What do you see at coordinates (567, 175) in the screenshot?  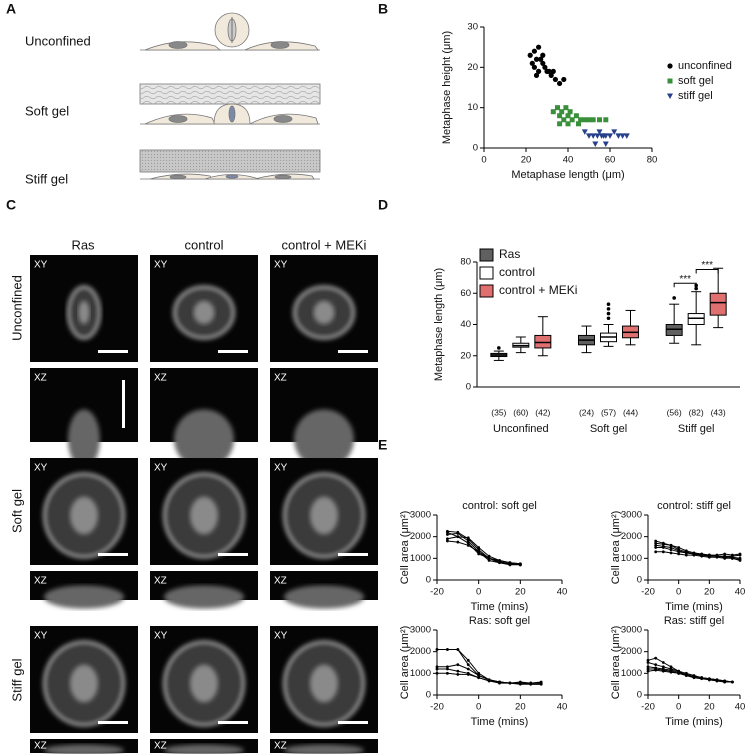 I see `x-axis-label: Metaphase length (μm)` at bounding box center [567, 175].